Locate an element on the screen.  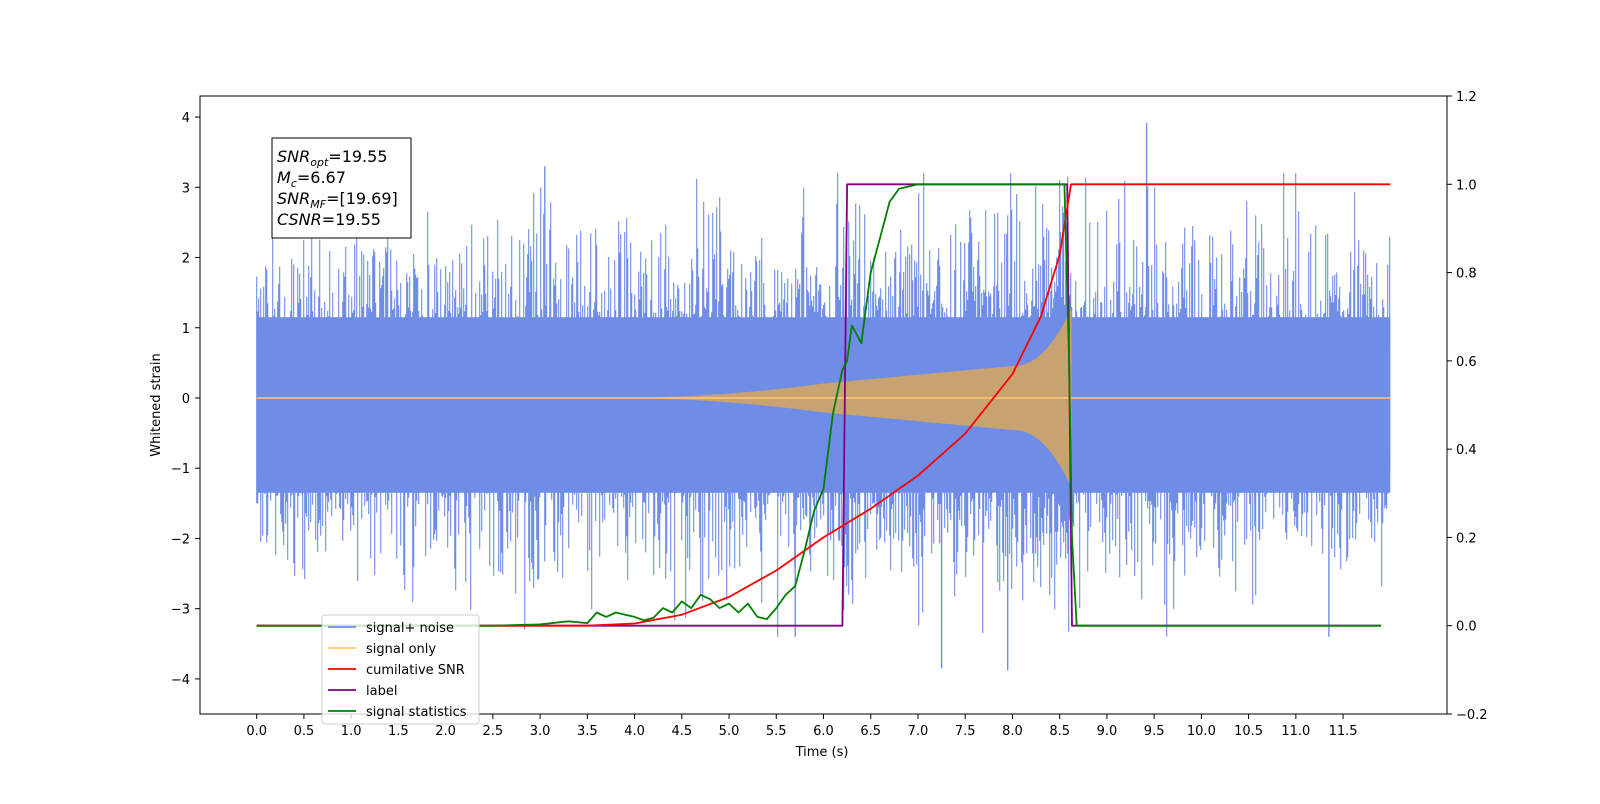
x-tick-label: 7.0 is located at coordinates (918, 731).